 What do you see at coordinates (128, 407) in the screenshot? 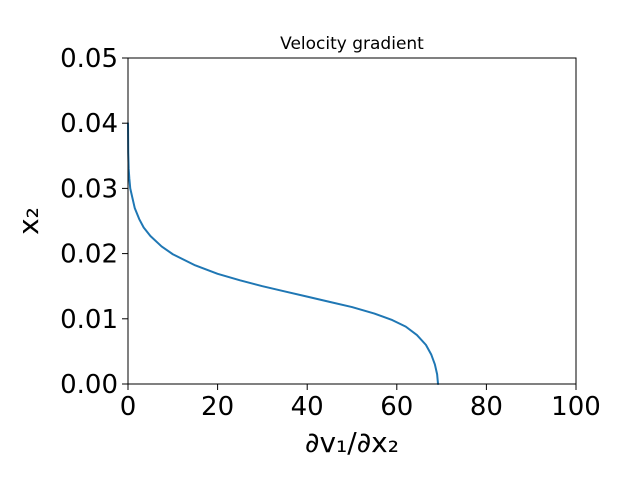
I see `x-tick-label: 0` at bounding box center [128, 407].